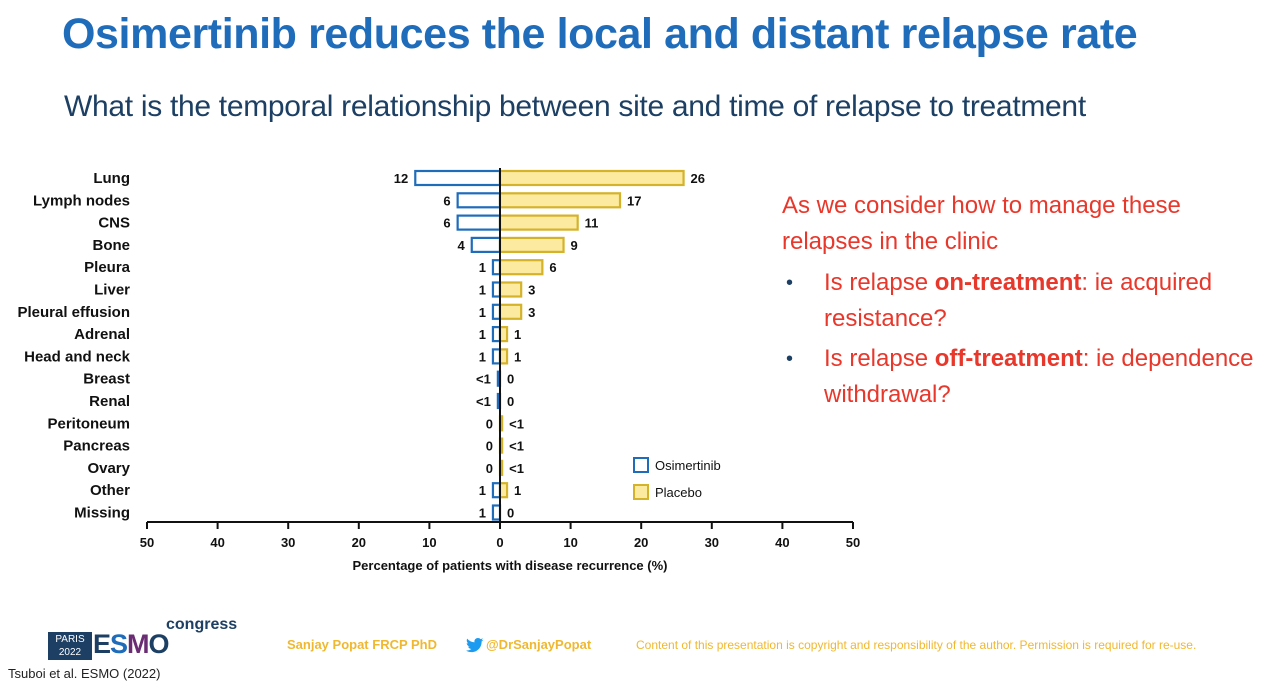 This screenshot has width=1280, height=691. What do you see at coordinates (482, 312) in the screenshot?
I see `value-label-osimertinib-pleural-effusion: 1` at bounding box center [482, 312].